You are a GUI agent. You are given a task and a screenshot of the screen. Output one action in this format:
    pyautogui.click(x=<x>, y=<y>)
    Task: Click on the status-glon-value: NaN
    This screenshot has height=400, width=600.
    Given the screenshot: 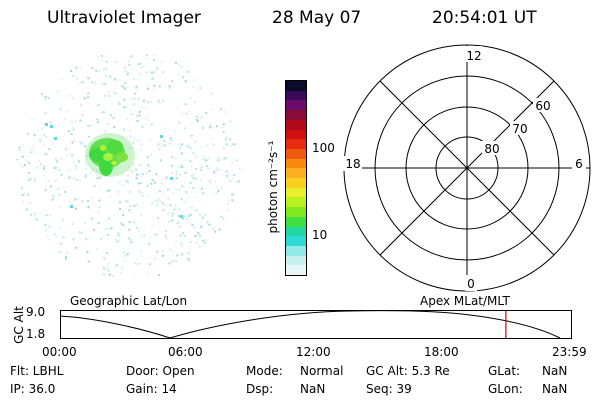 What is the action you would take?
    pyautogui.click(x=555, y=389)
    